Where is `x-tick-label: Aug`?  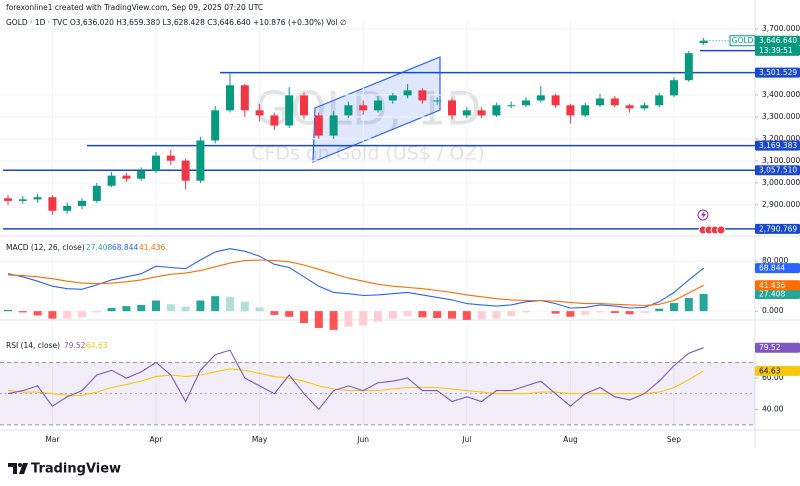 x-tick-label: Aug is located at coordinates (570, 439).